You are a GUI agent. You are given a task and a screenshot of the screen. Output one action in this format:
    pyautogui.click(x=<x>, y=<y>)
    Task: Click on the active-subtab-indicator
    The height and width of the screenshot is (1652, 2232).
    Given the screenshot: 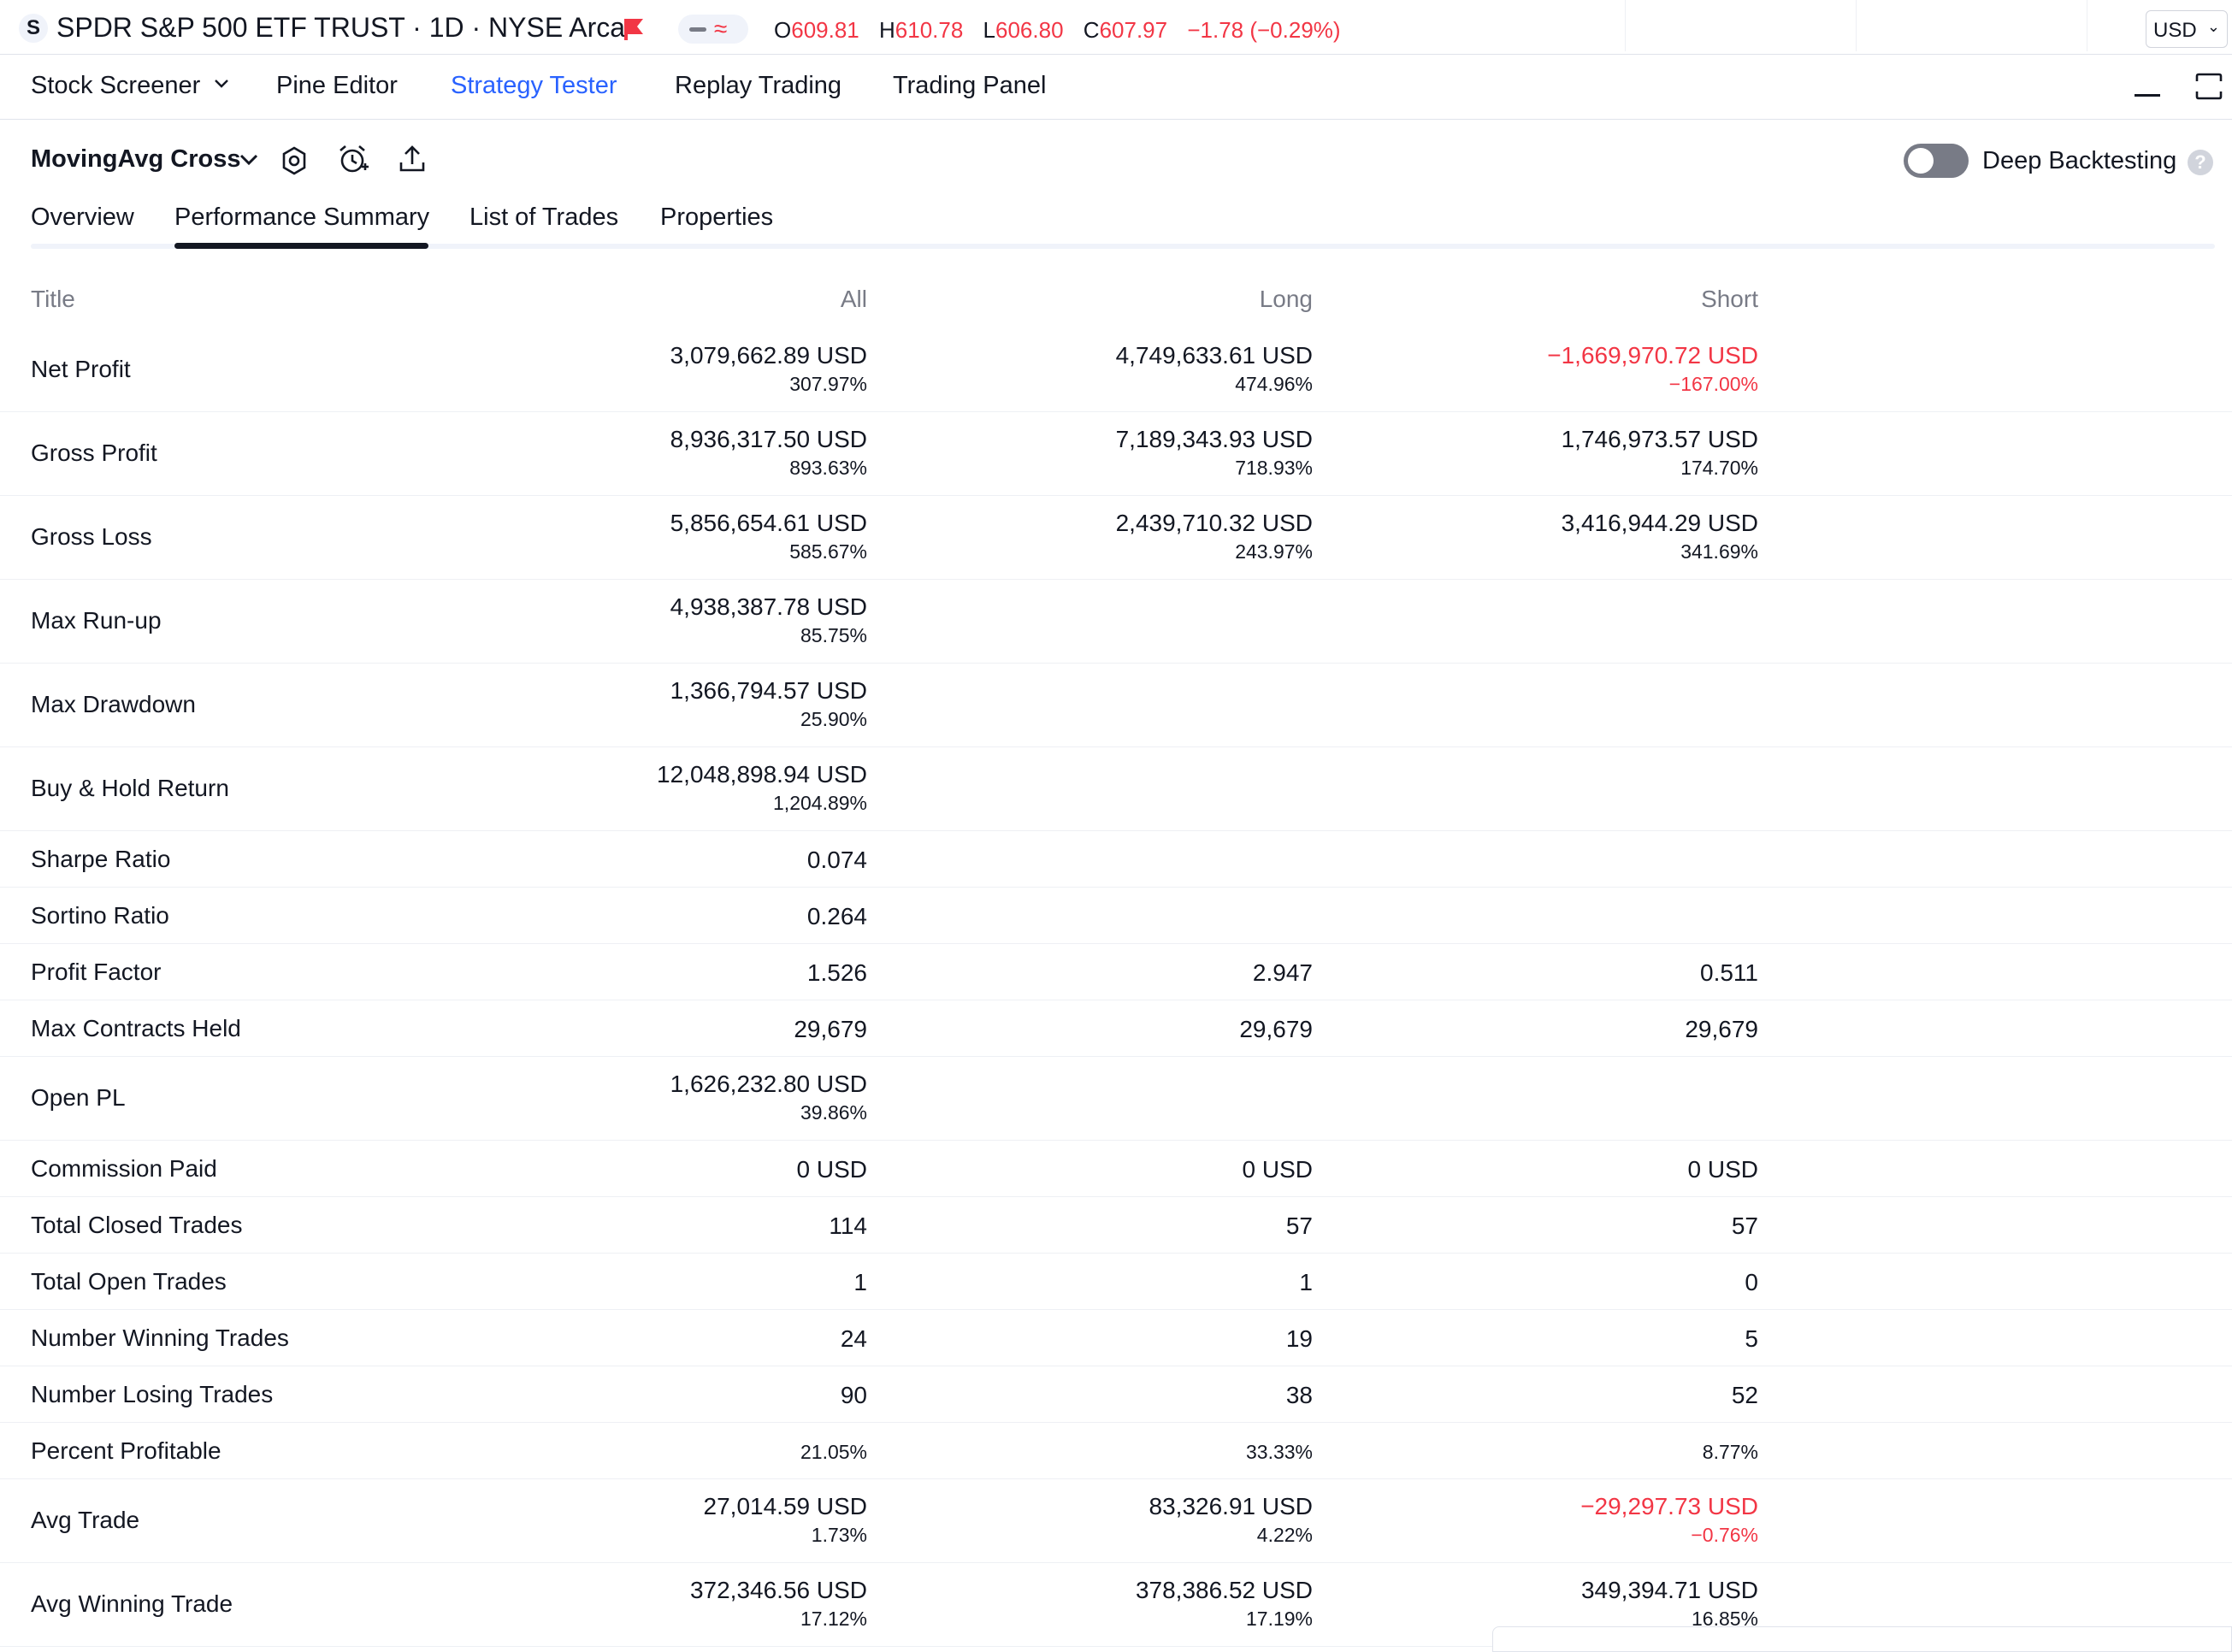 What is the action you would take?
    pyautogui.click(x=301, y=246)
    